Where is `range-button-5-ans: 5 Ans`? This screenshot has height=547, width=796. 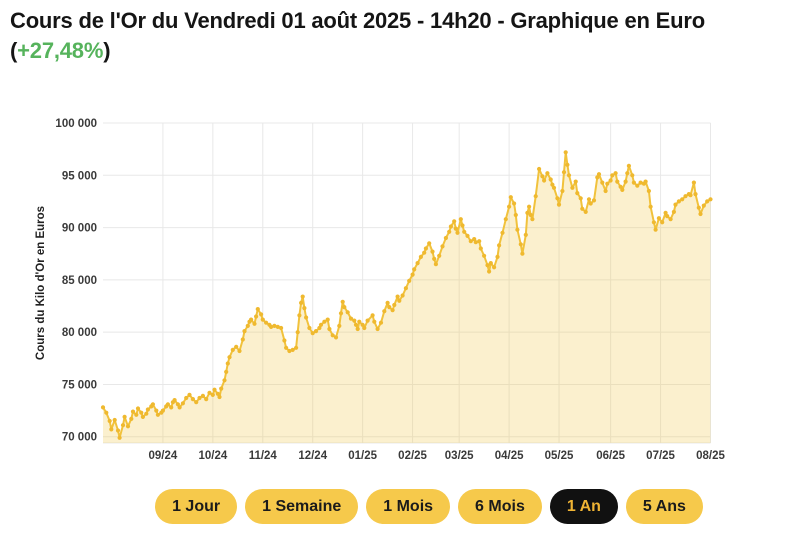
range-button-5-ans: 5 Ans is located at coordinates (664, 507).